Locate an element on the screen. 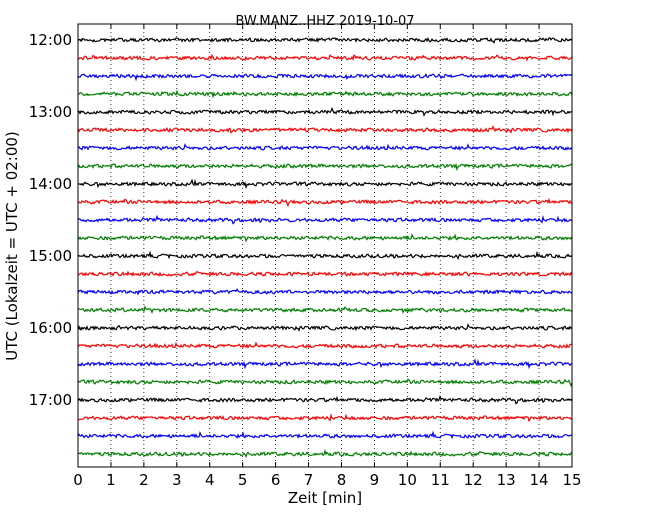 The image size is (650, 520). y-axis-label: UTC (Lokalzeit = UTC + 02:00) is located at coordinates (12, 246).